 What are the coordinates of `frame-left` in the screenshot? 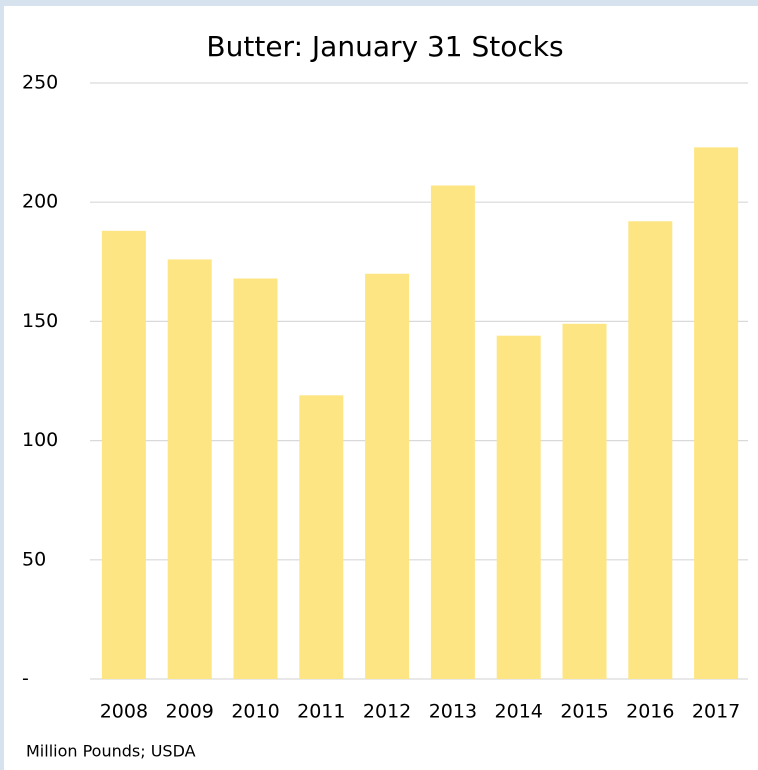 It's located at (2, 385).